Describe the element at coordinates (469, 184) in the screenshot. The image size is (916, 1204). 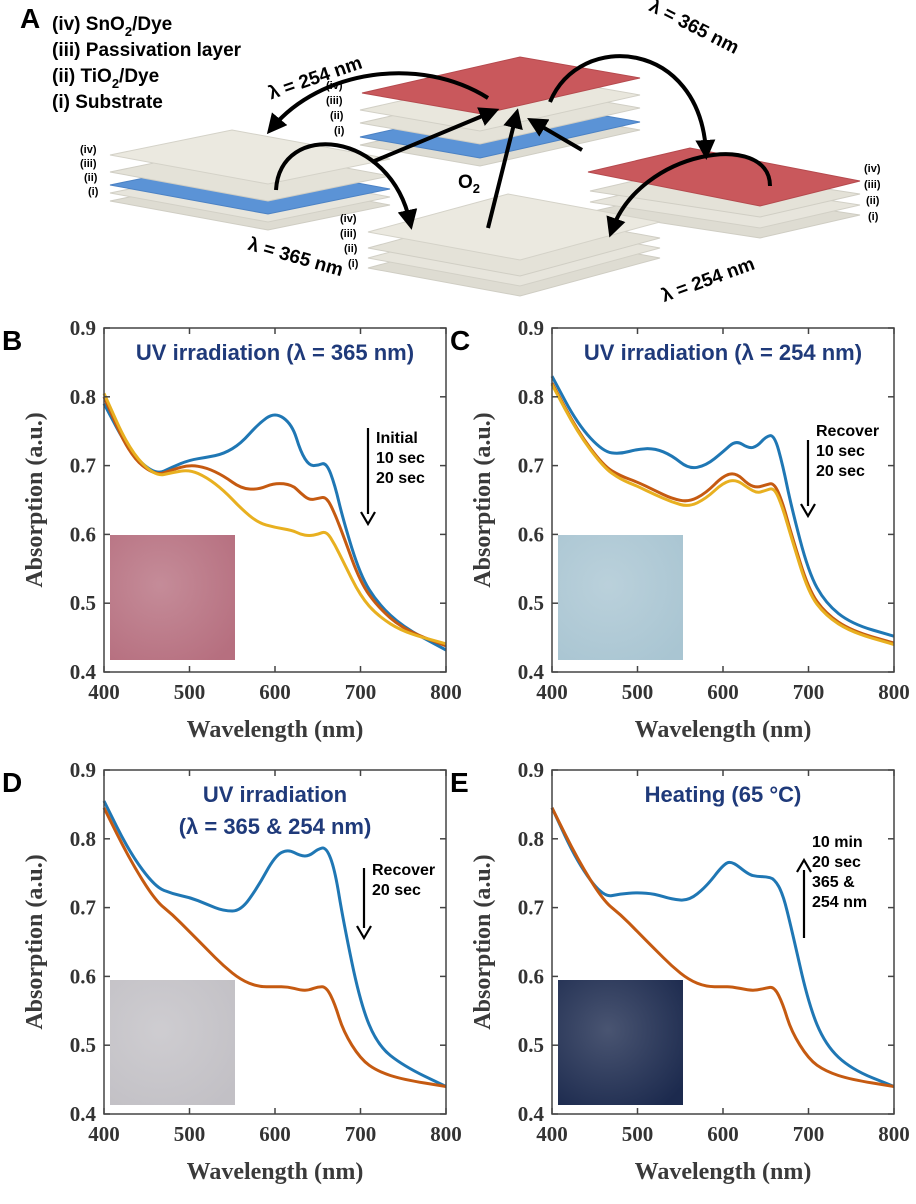
I see `label-o2: O2` at that location.